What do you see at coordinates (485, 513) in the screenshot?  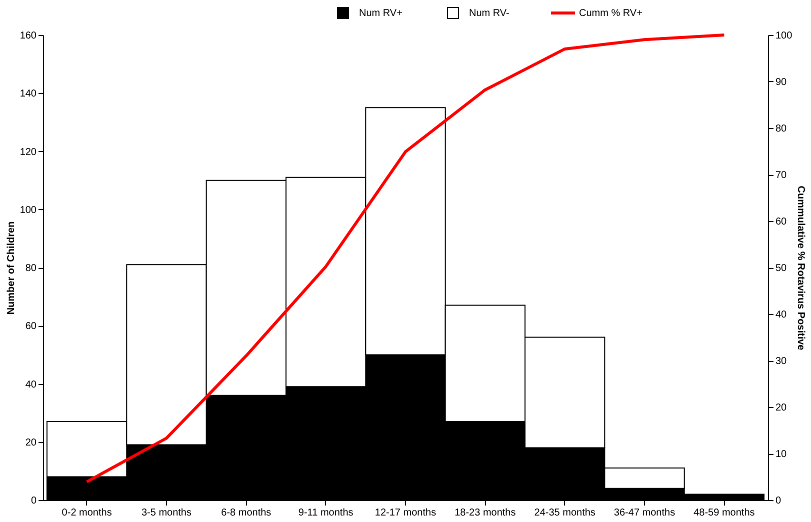 I see `x-tick-label: 18-23 months` at bounding box center [485, 513].